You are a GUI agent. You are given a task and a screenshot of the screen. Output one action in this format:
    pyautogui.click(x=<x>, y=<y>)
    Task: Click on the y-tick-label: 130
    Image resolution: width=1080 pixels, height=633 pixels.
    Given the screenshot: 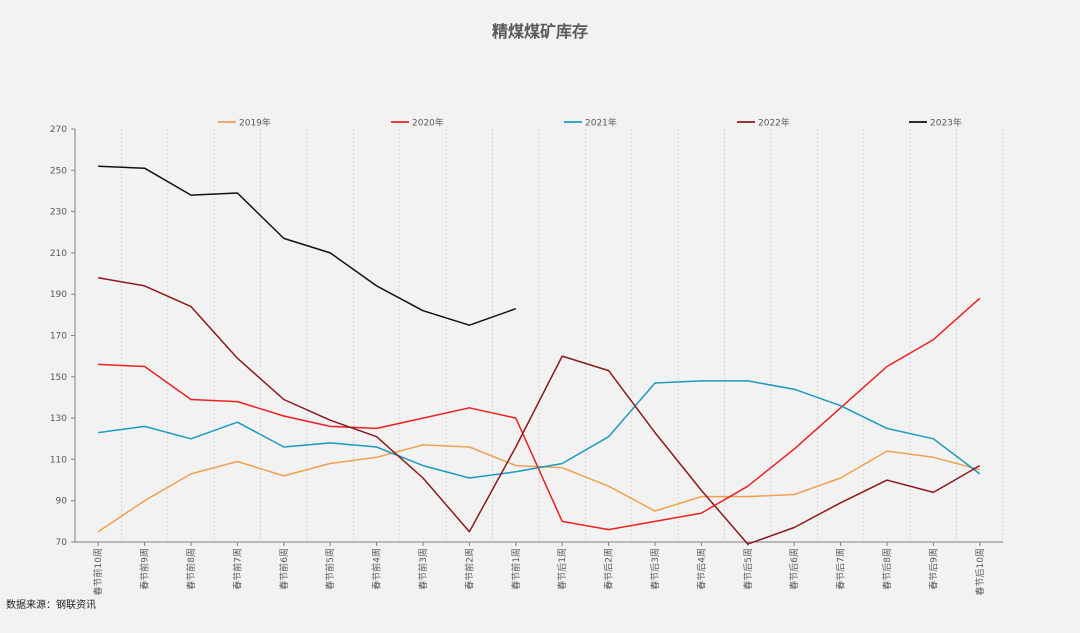 What is the action you would take?
    pyautogui.click(x=58, y=419)
    